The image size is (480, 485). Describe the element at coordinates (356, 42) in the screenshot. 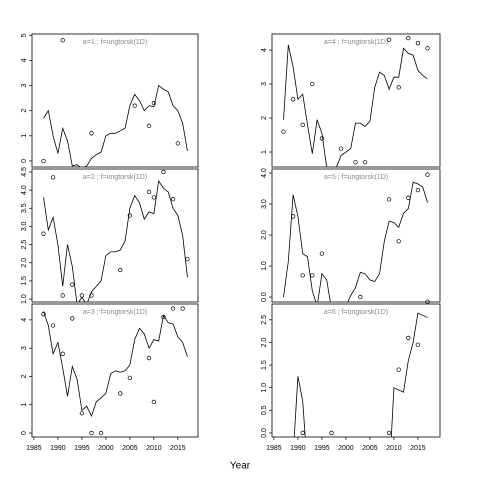

I see `panel-title: a=4 ; f=ungtorsk(1D)` at that location.